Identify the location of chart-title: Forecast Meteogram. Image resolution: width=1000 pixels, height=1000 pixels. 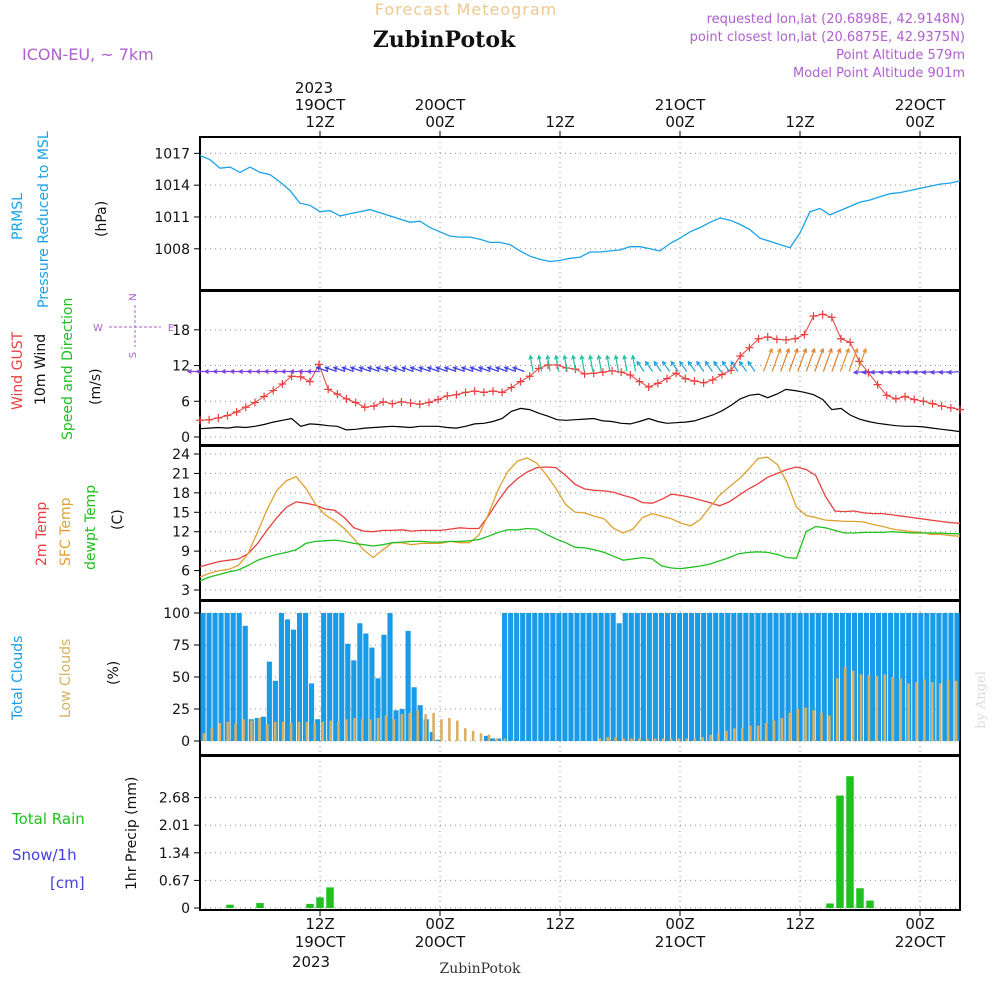
(466, 9).